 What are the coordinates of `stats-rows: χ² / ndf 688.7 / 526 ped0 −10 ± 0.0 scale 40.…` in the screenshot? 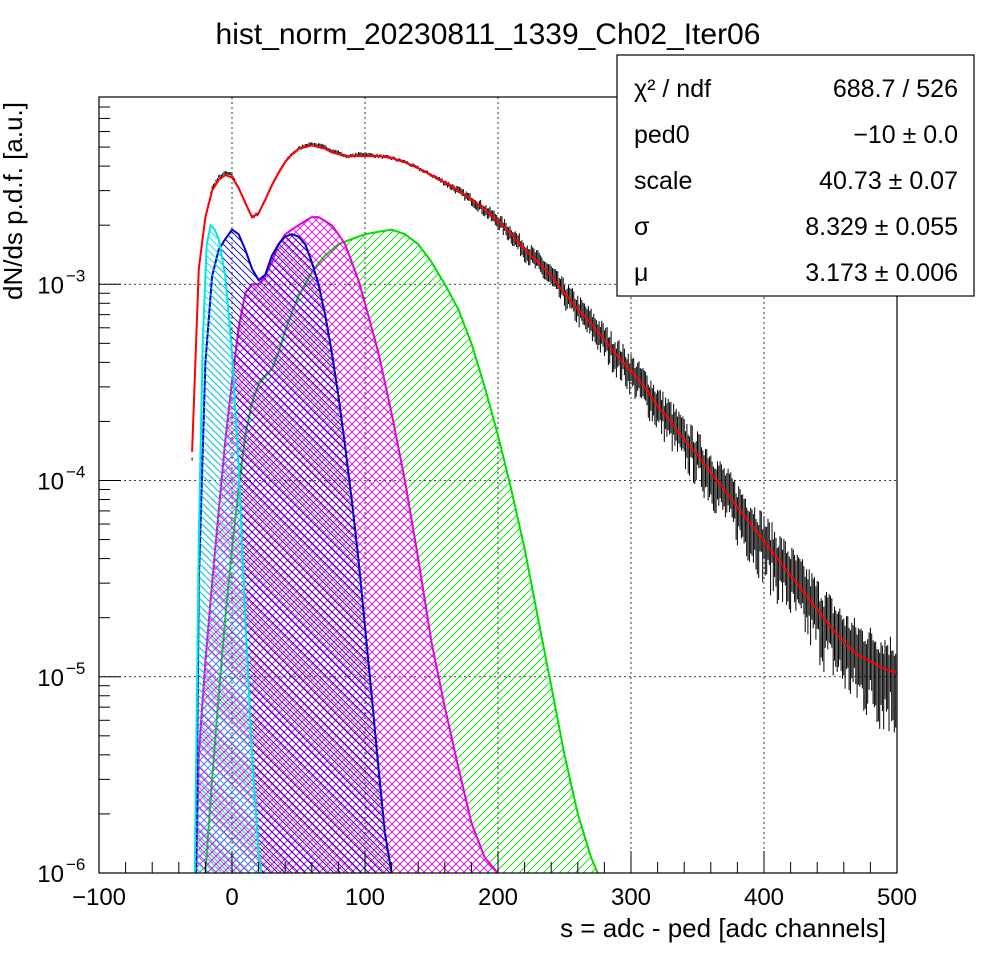 It's located at (796, 181).